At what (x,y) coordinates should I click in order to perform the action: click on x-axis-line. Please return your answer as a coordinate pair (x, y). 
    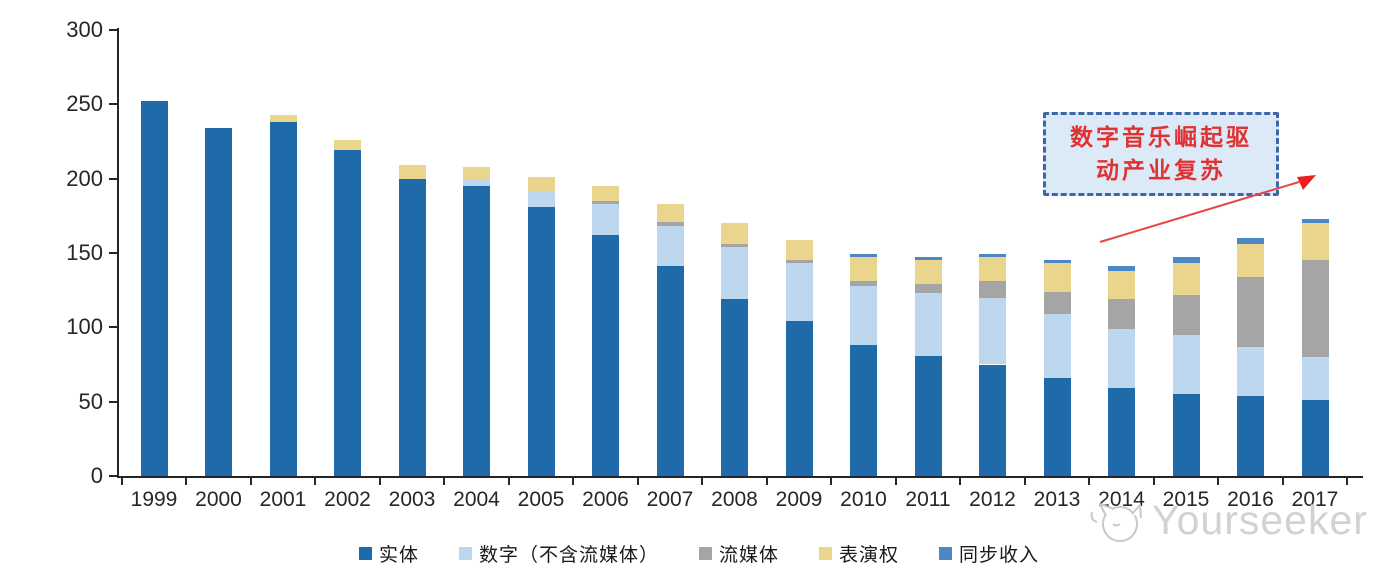
    Looking at the image, I should click on (740, 477).